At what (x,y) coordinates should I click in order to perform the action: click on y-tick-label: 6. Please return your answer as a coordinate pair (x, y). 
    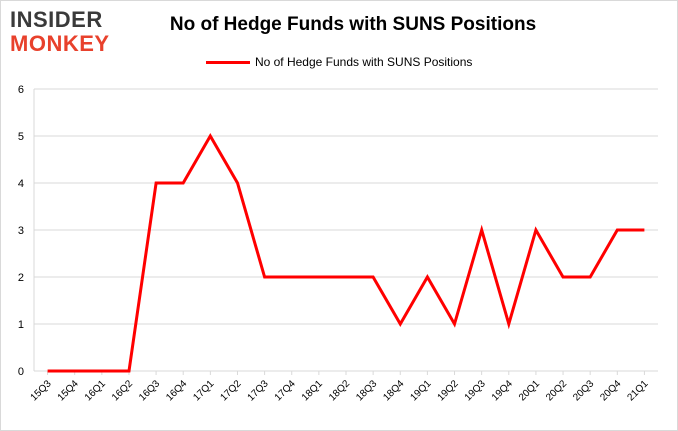
    Looking at the image, I should click on (21, 90).